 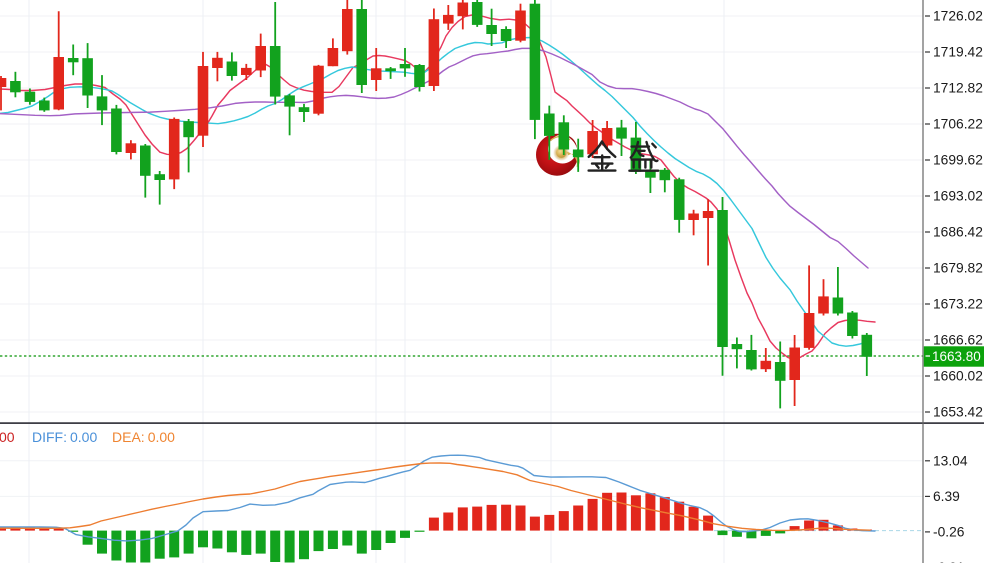 I want to click on svg-text: 1653.42, so click(x=958, y=412).